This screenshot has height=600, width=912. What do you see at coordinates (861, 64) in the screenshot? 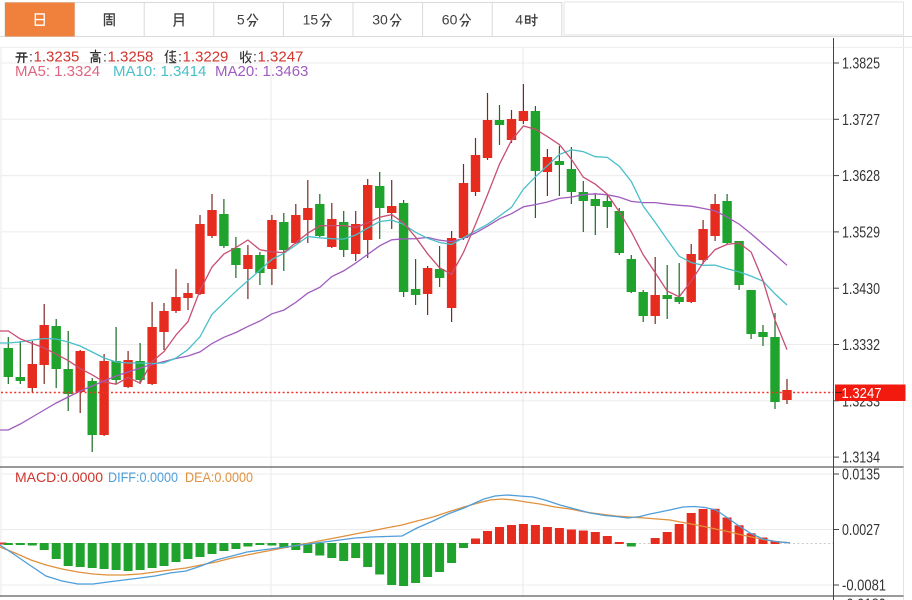
I see `svg-text: 1.3825` at bounding box center [861, 64].